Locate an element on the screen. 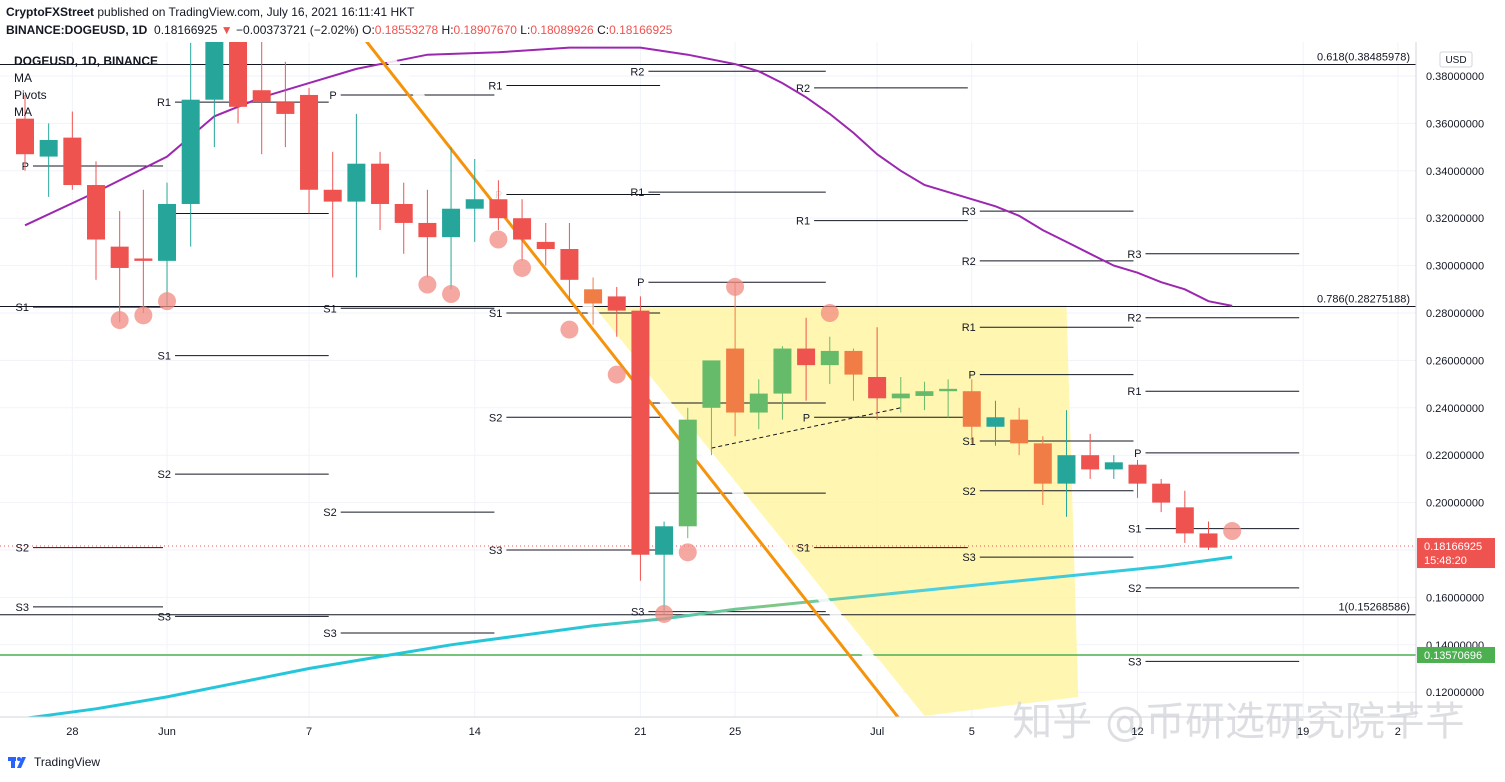  high-label: H: is located at coordinates (447, 30).